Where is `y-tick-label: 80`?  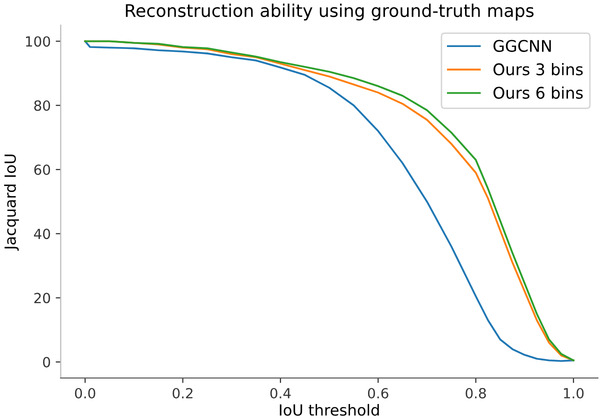
y-tick-label: 80 is located at coordinates (42, 105).